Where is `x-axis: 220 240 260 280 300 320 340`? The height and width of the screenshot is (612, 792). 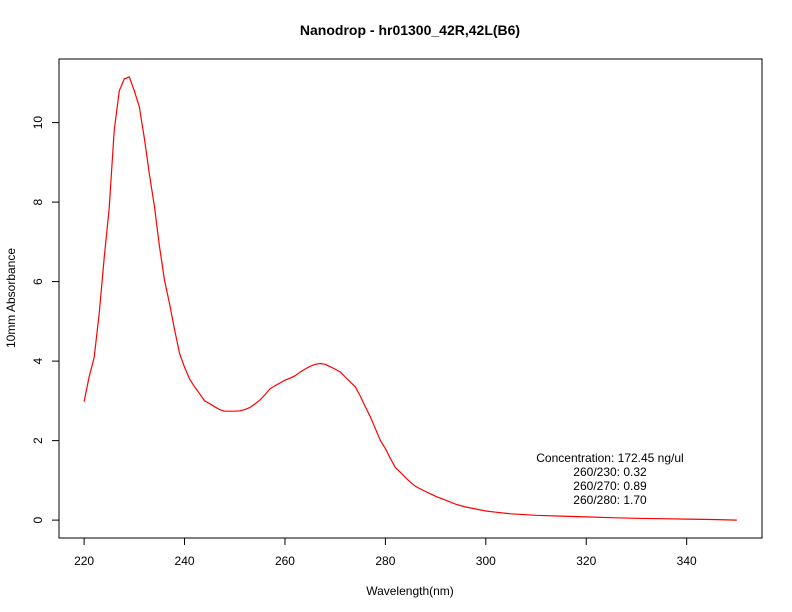
x-axis: 220 240 260 280 300 320 340 is located at coordinates (385, 552).